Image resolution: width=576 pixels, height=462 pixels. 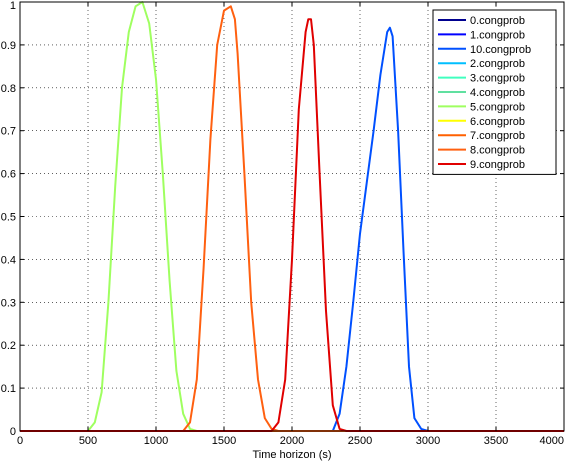 I want to click on x-tick-label: 3500, so click(x=496, y=441).